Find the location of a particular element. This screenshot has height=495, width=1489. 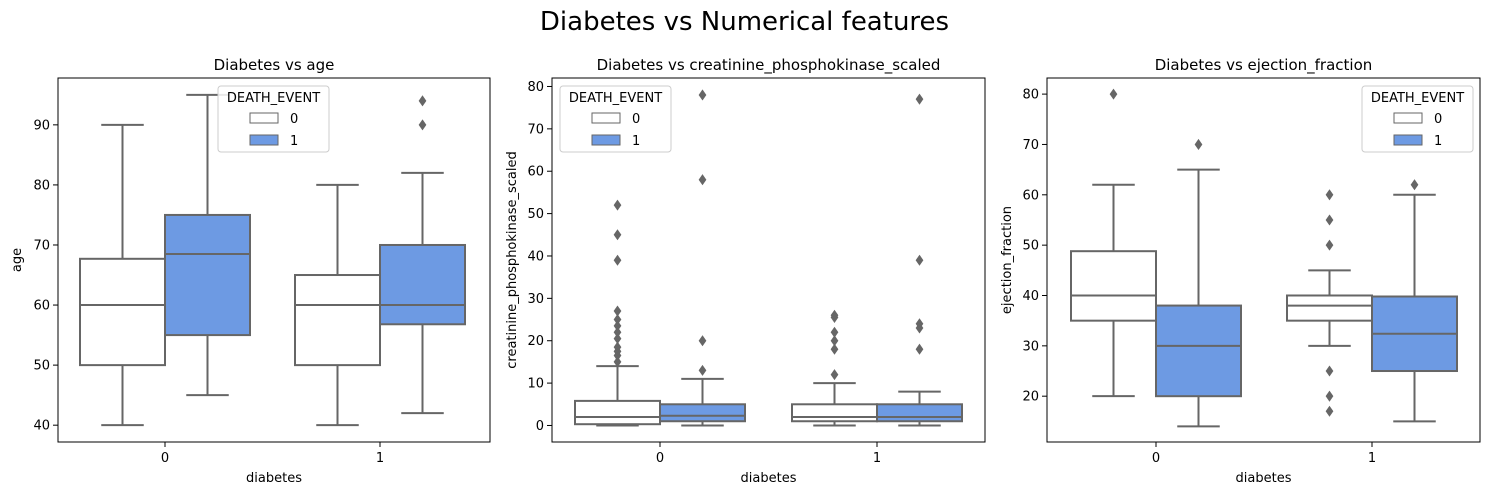

y-axis-label: creatinine_phosphokinase_scaled is located at coordinates (512, 260).